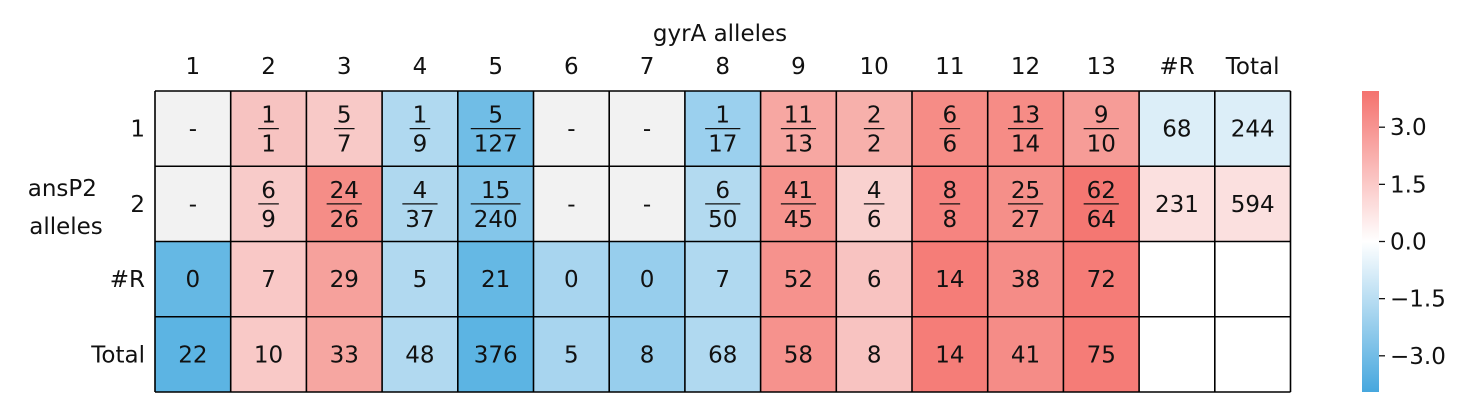  Describe the element at coordinates (798, 145) in the screenshot. I see `cell-denominator: 13` at that location.